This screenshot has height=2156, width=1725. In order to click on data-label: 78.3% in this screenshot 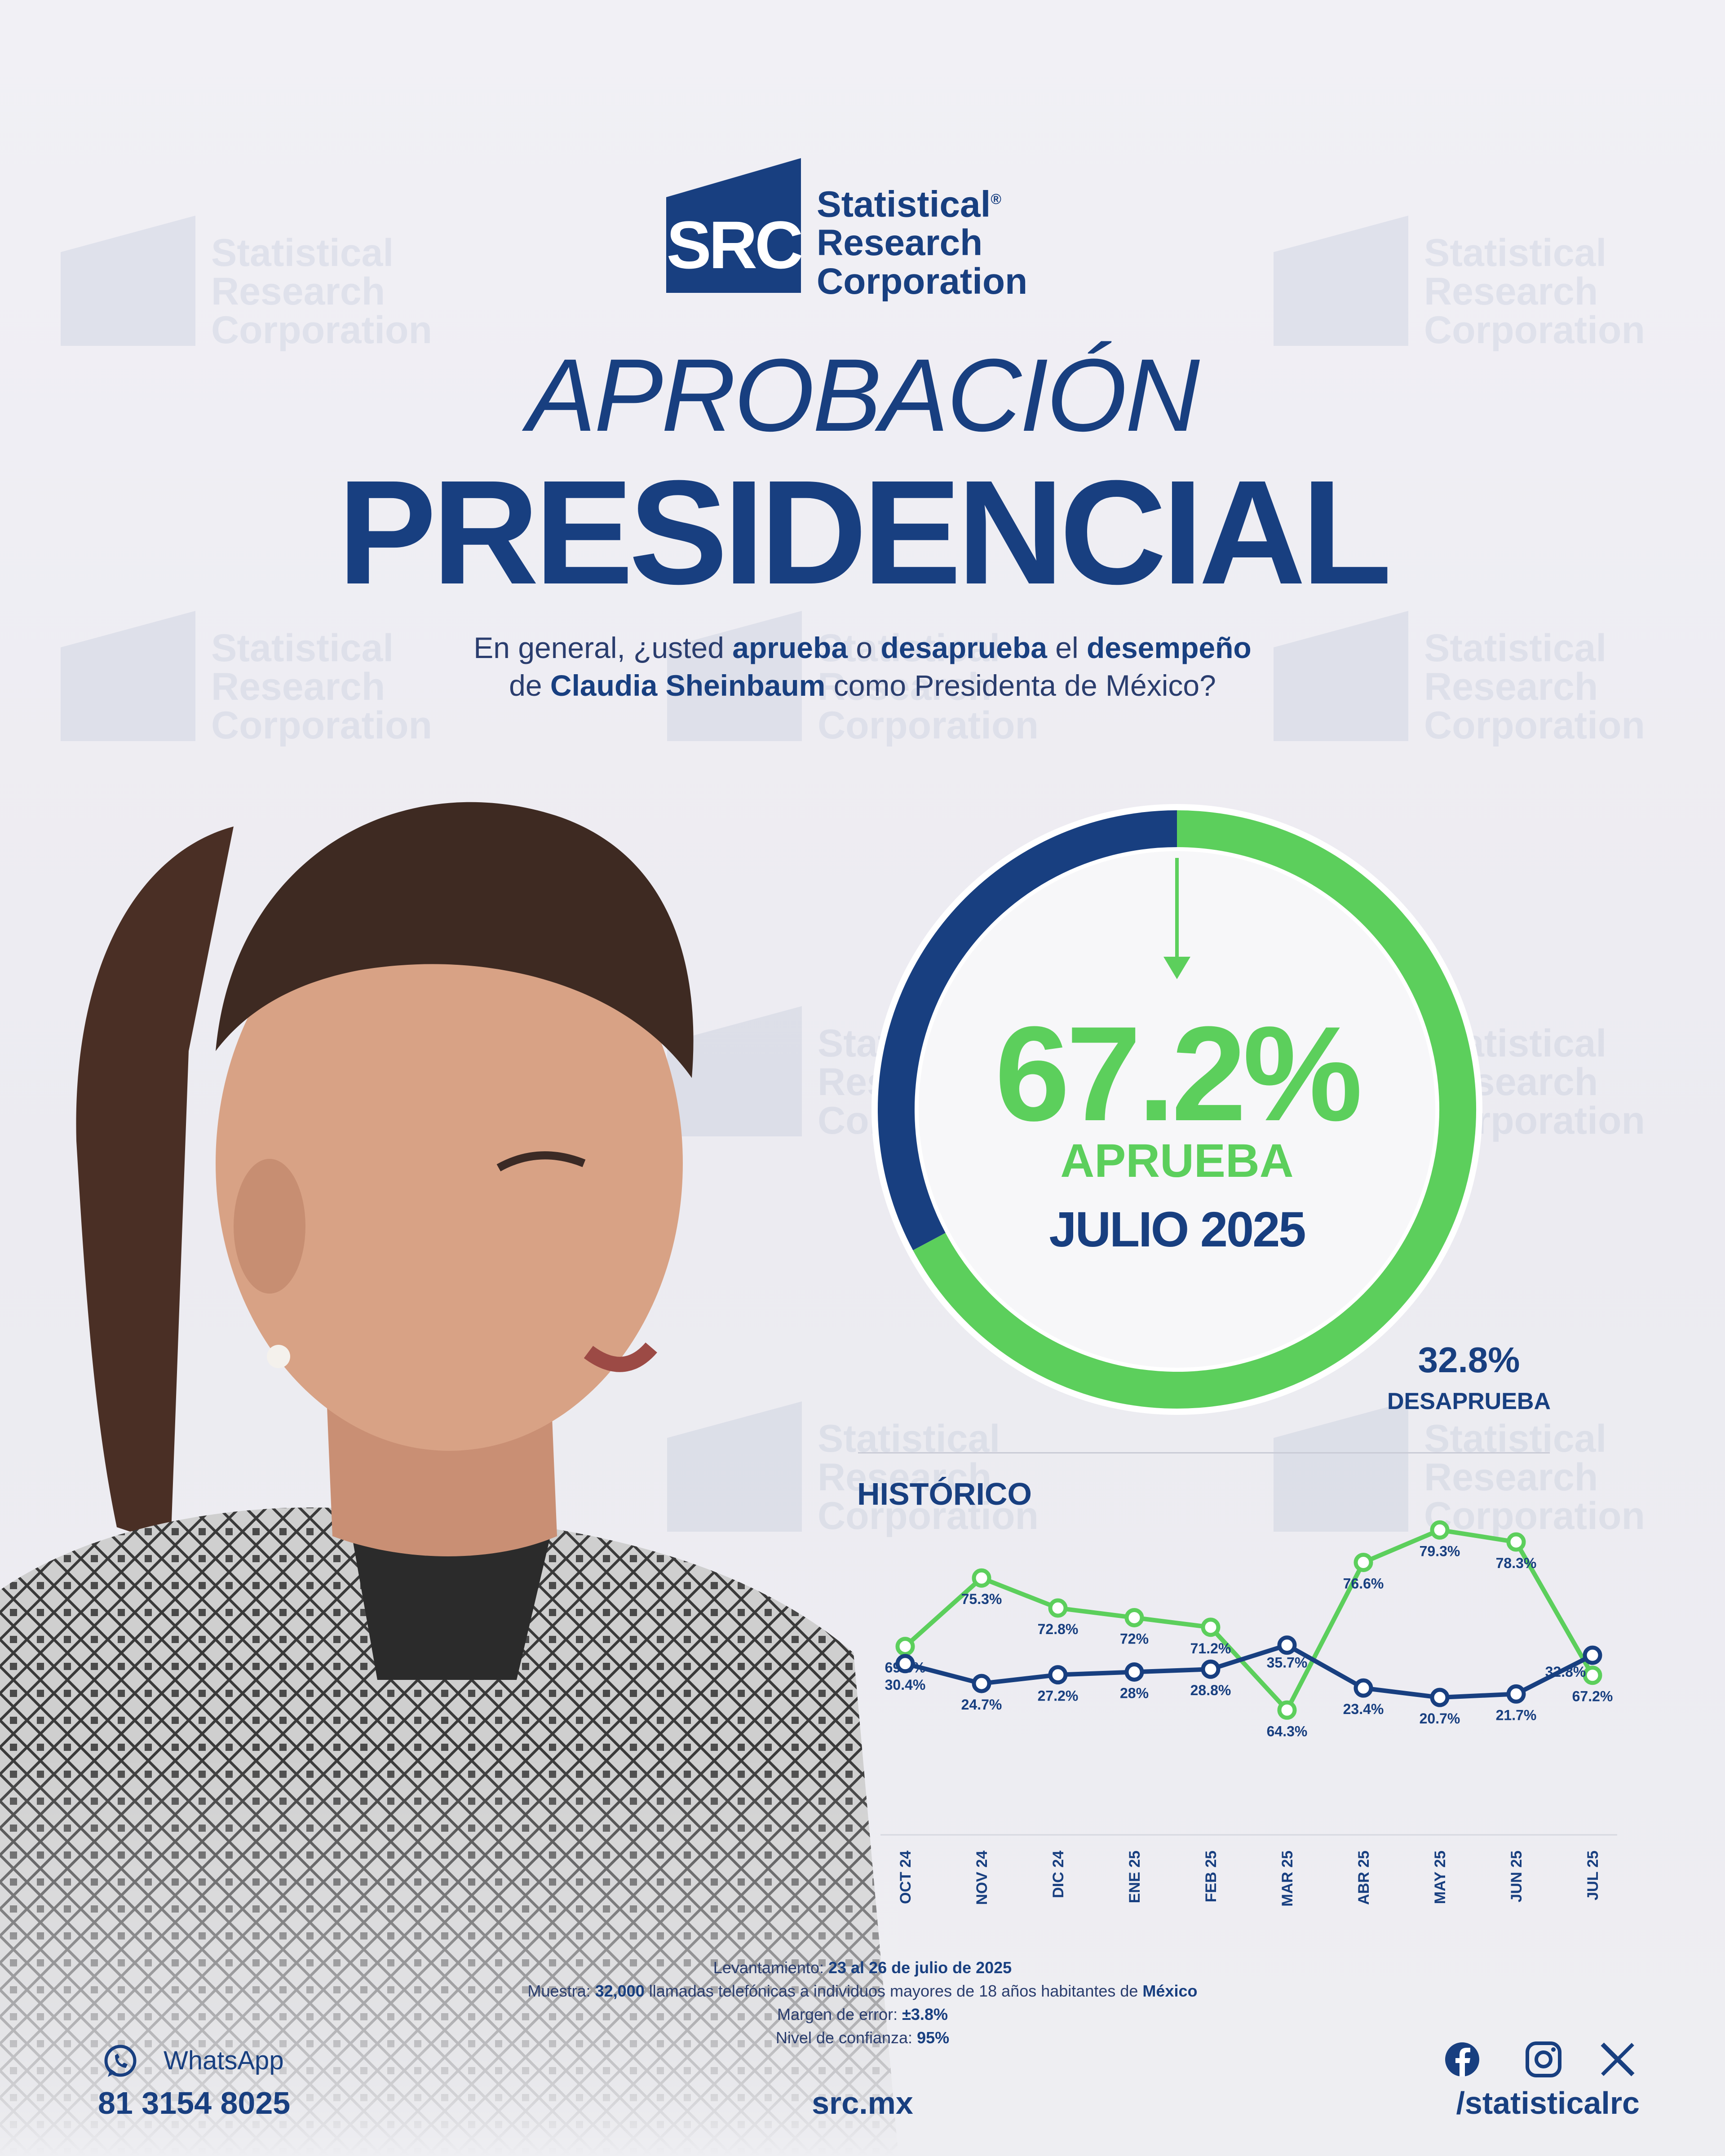, I will do `click(1516, 1563)`.